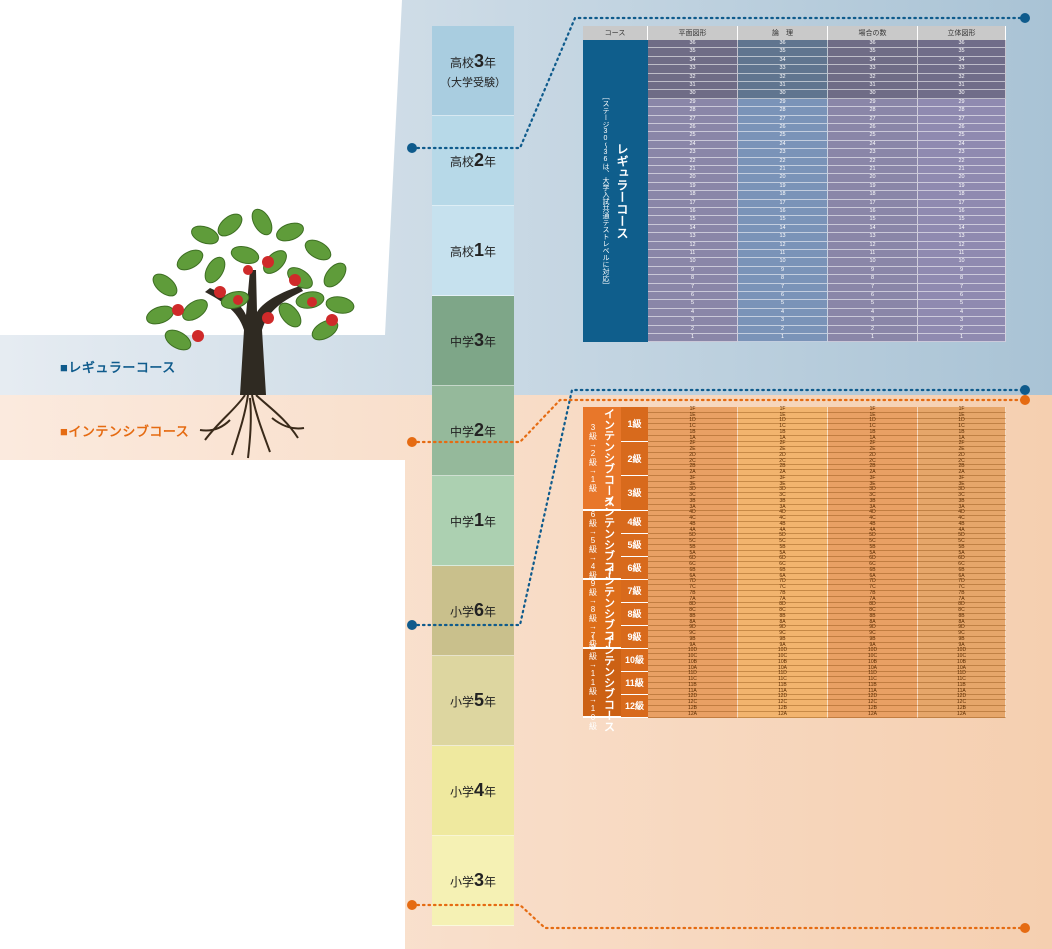 This screenshot has height=949, width=1052. What do you see at coordinates (873, 229) in the screenshot?
I see `stage-cell: 14` at bounding box center [873, 229].